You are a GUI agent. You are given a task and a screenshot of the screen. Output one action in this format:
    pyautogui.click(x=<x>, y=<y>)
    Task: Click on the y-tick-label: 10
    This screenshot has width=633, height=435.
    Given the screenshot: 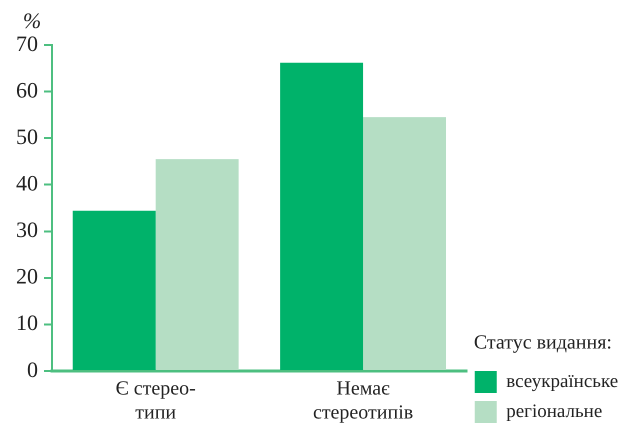 What is the action you would take?
    pyautogui.click(x=27, y=323)
    